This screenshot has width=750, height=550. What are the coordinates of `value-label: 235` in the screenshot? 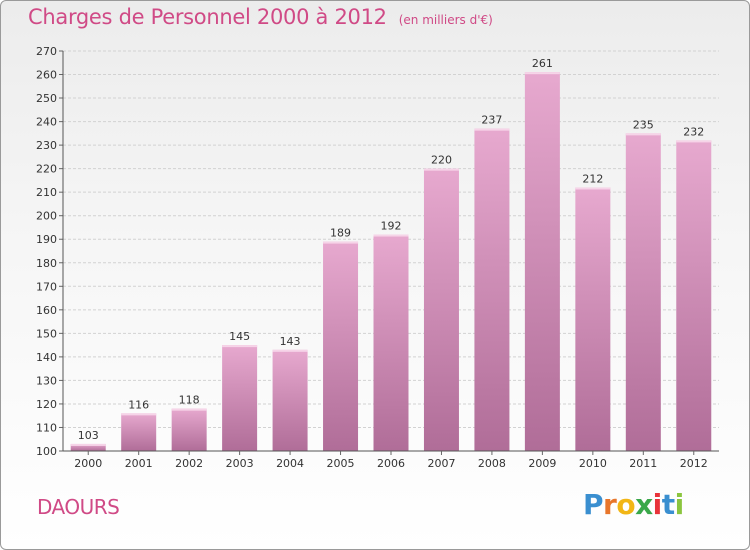 It's located at (643, 124).